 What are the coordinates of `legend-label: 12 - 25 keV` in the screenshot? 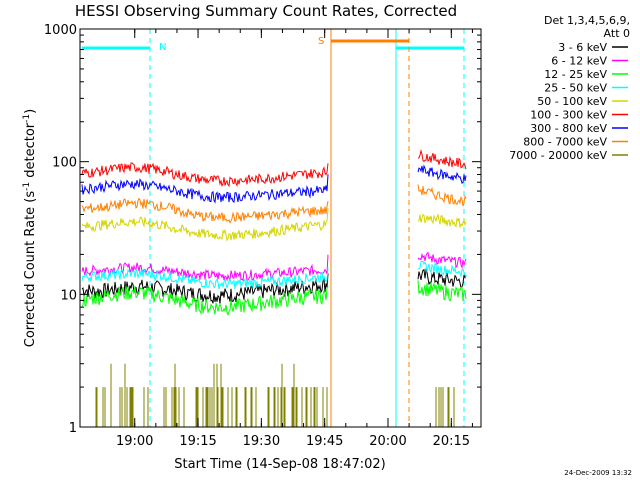 It's located at (575, 74).